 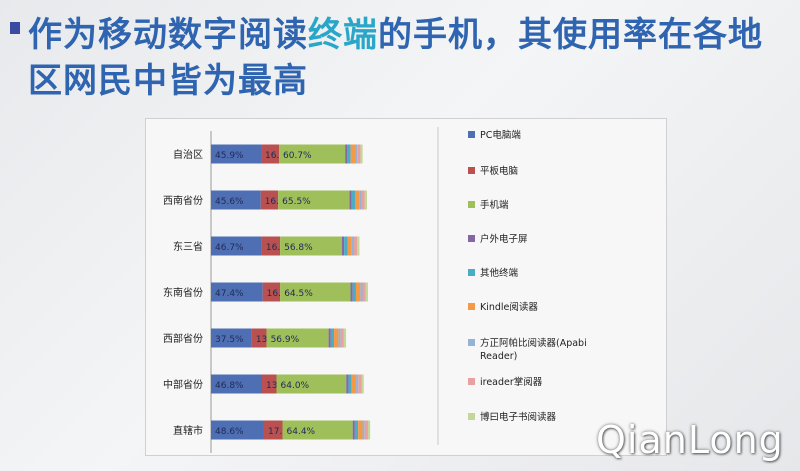 I want to click on data-label: 37.5%, so click(x=229, y=340).